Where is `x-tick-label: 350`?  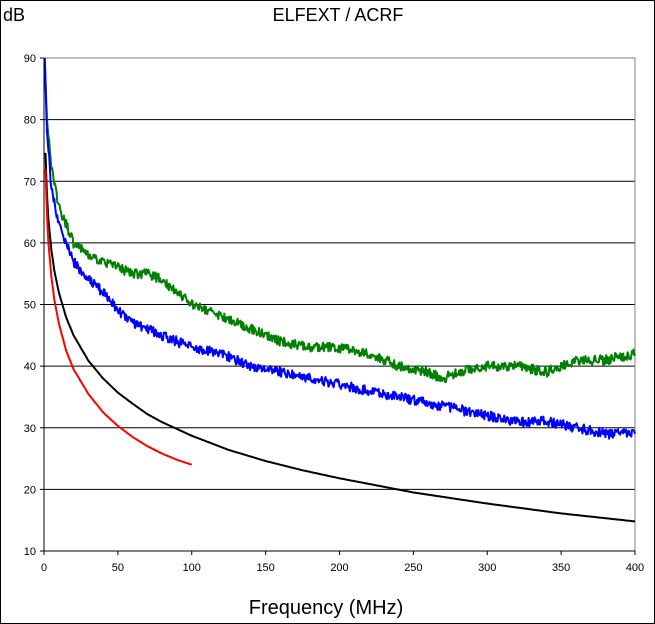
x-tick-label: 350 is located at coordinates (561, 568).